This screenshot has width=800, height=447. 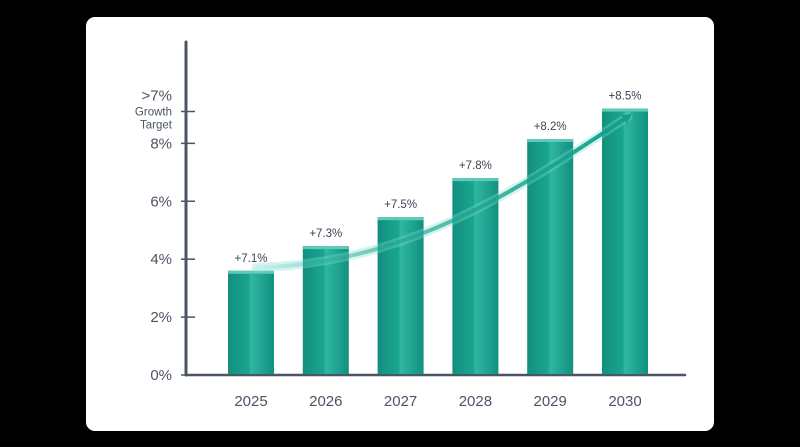 I want to click on y-tick-label: 0%, so click(x=161, y=375).